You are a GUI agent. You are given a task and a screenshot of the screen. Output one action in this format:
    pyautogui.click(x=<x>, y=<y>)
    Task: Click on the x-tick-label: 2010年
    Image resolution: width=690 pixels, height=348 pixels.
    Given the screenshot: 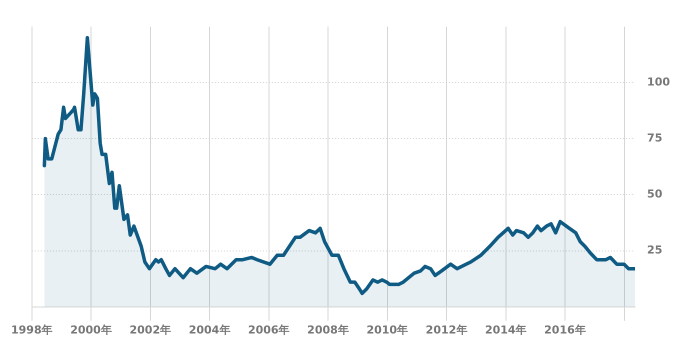 What is the action you would take?
    pyautogui.click(x=387, y=329)
    